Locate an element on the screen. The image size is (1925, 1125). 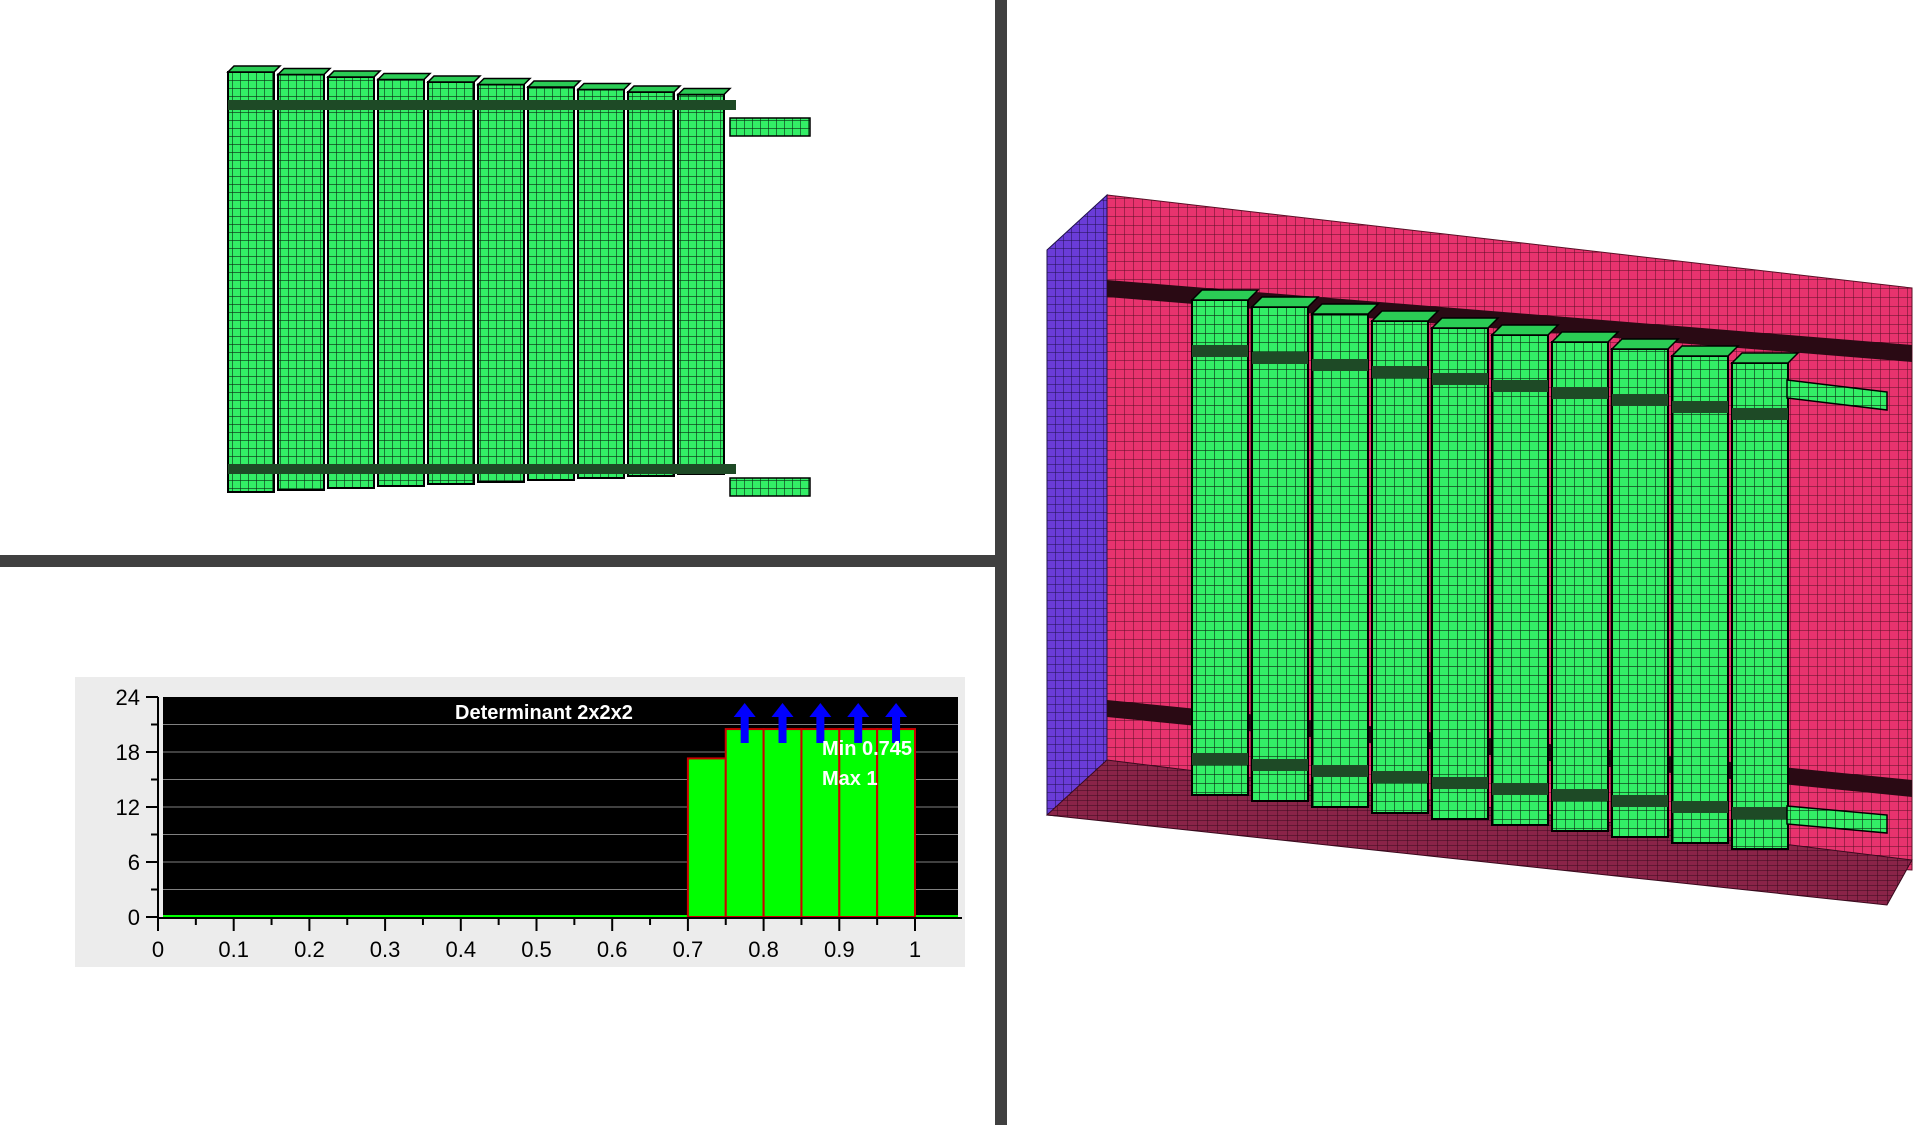
y-tick-label: 0 is located at coordinates (134, 917).